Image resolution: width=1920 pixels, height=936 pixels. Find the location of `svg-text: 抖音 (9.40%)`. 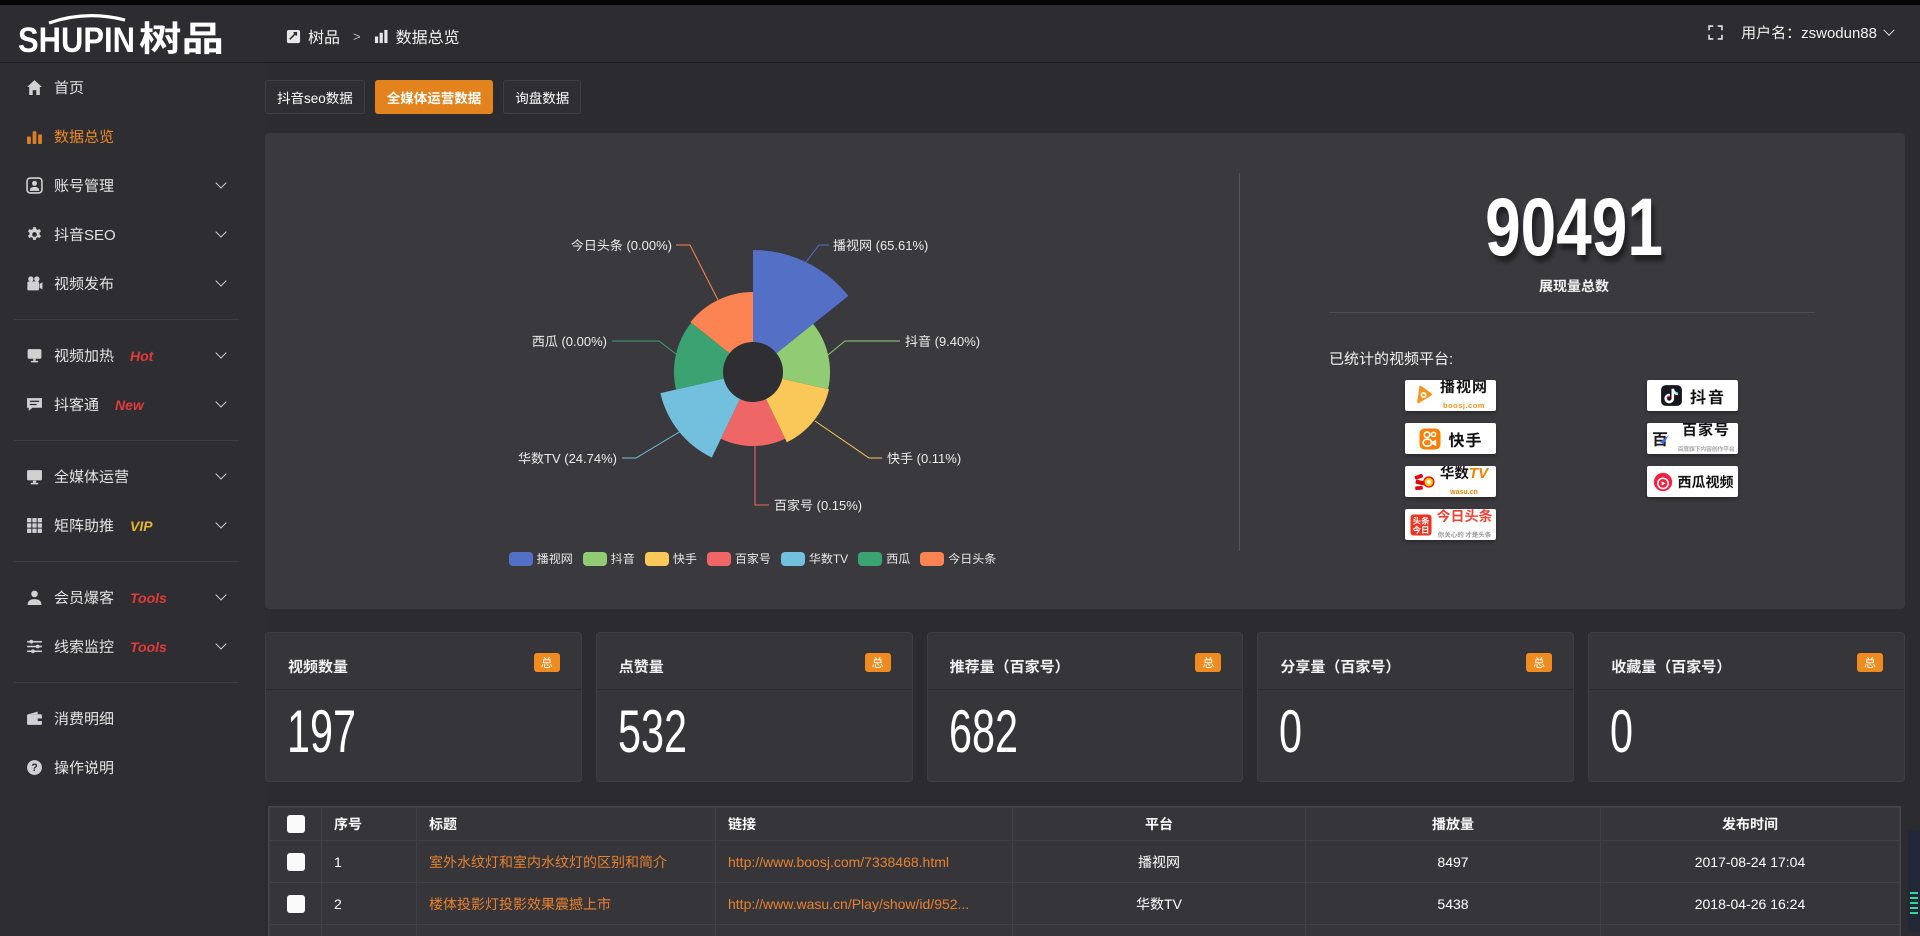

svg-text: 抖音 (9.40%) is located at coordinates (942, 341).